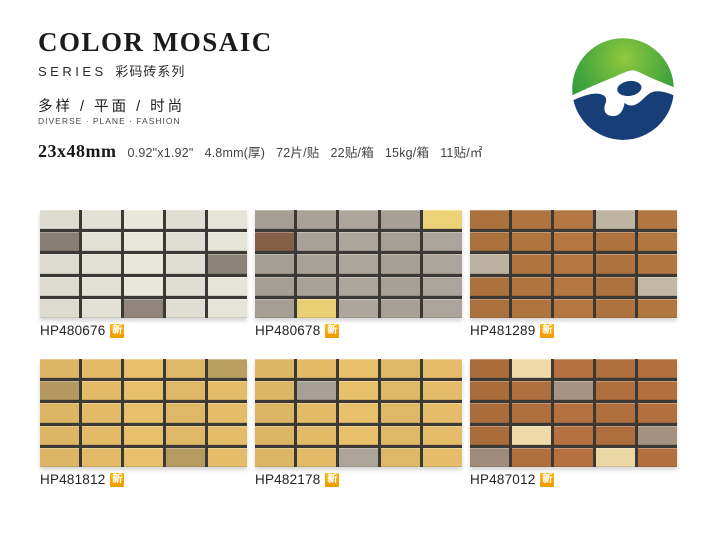 The image size is (720, 540). Describe the element at coordinates (623, 89) in the screenshot. I see `brand-logo-icon` at that location.